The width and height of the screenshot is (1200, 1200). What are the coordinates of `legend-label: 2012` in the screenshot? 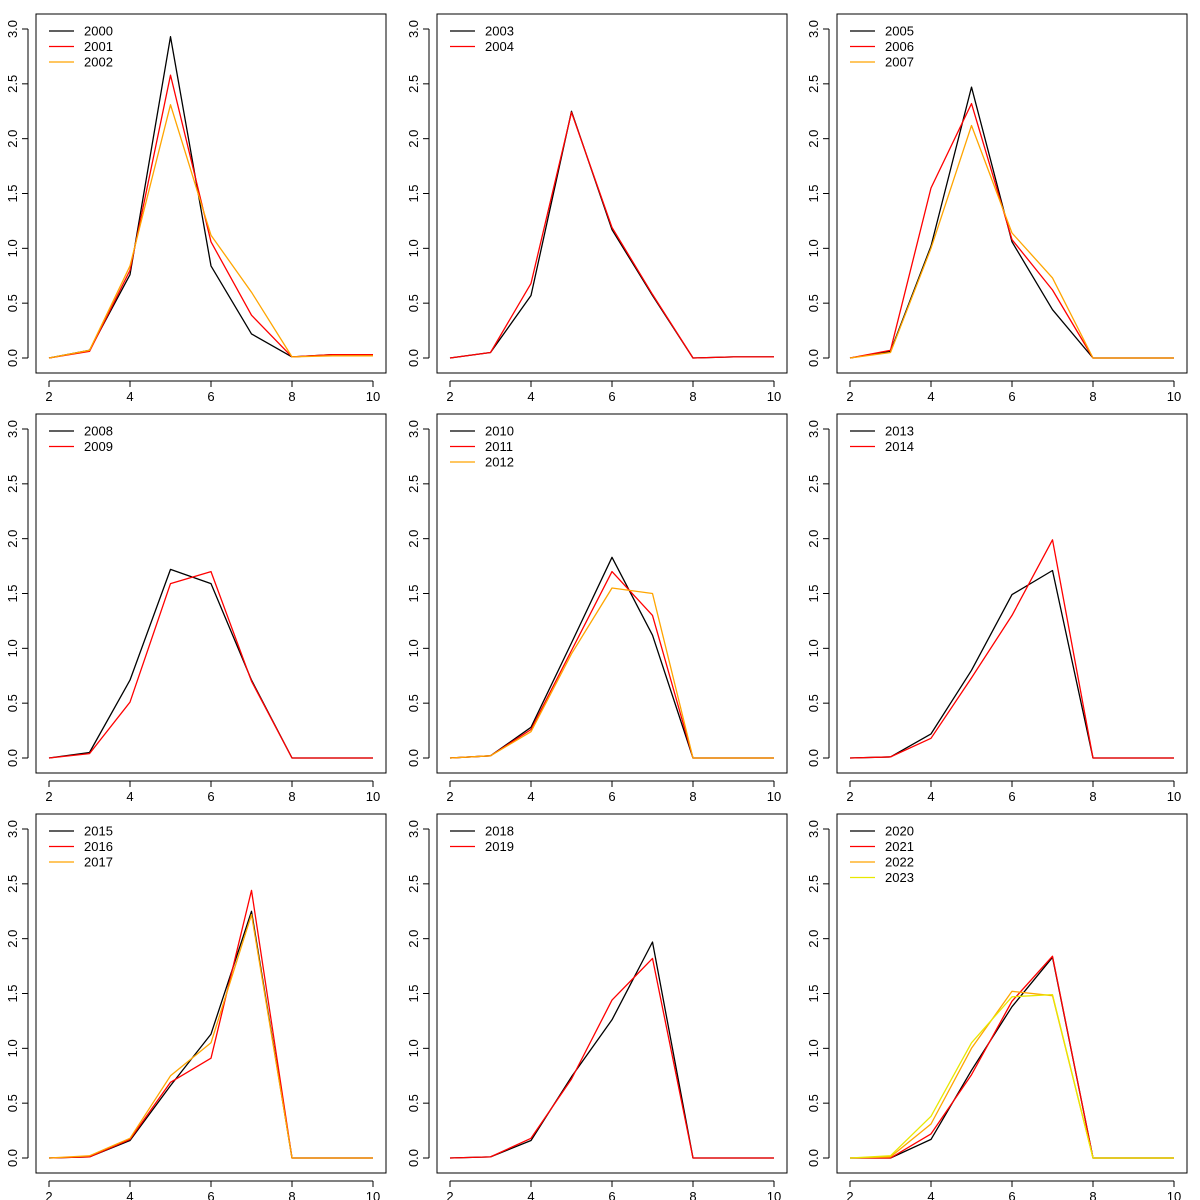 It's located at (499, 462).